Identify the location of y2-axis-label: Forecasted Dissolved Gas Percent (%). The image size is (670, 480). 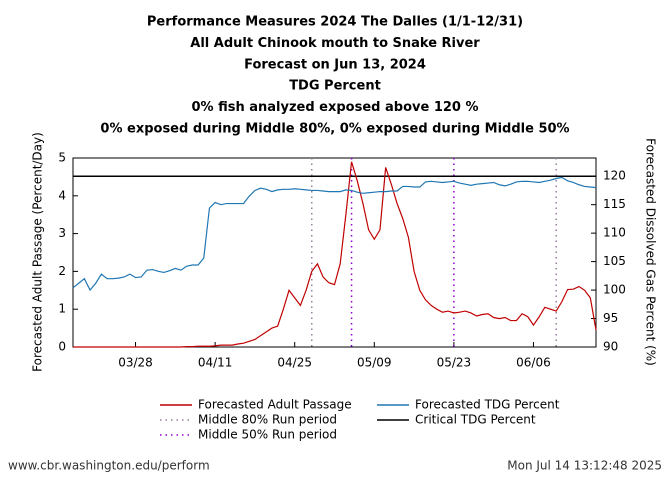
(651, 252).